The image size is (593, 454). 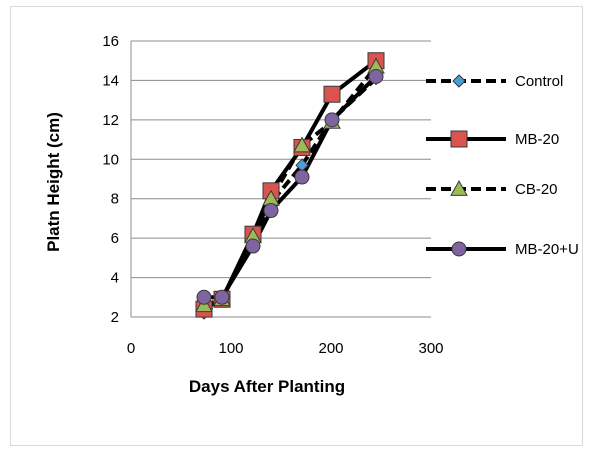 What do you see at coordinates (537, 139) in the screenshot?
I see `legend-label: MB-20` at bounding box center [537, 139].